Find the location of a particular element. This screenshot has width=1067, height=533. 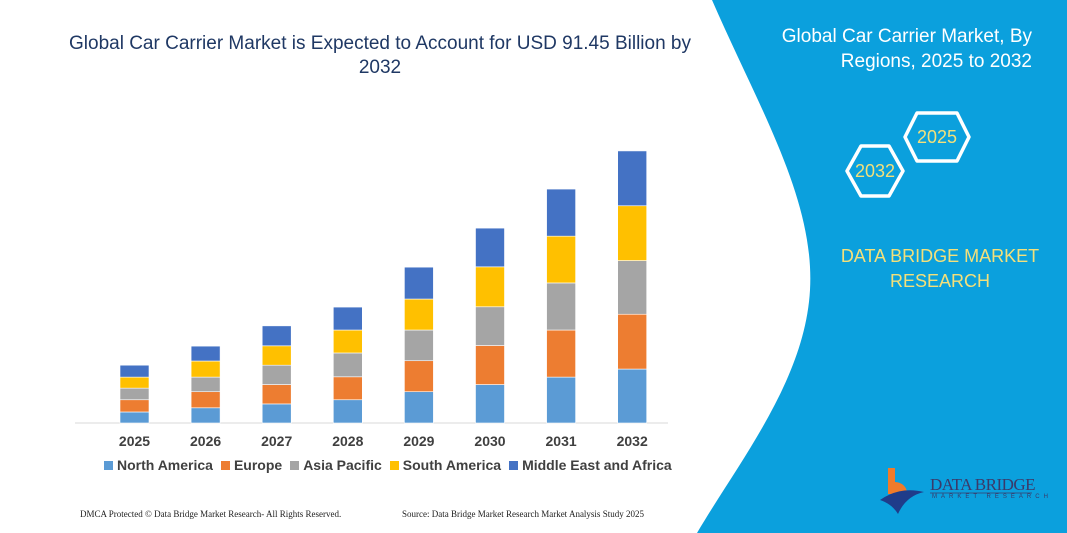

hexagon-2025-icon is located at coordinates (937, 137).